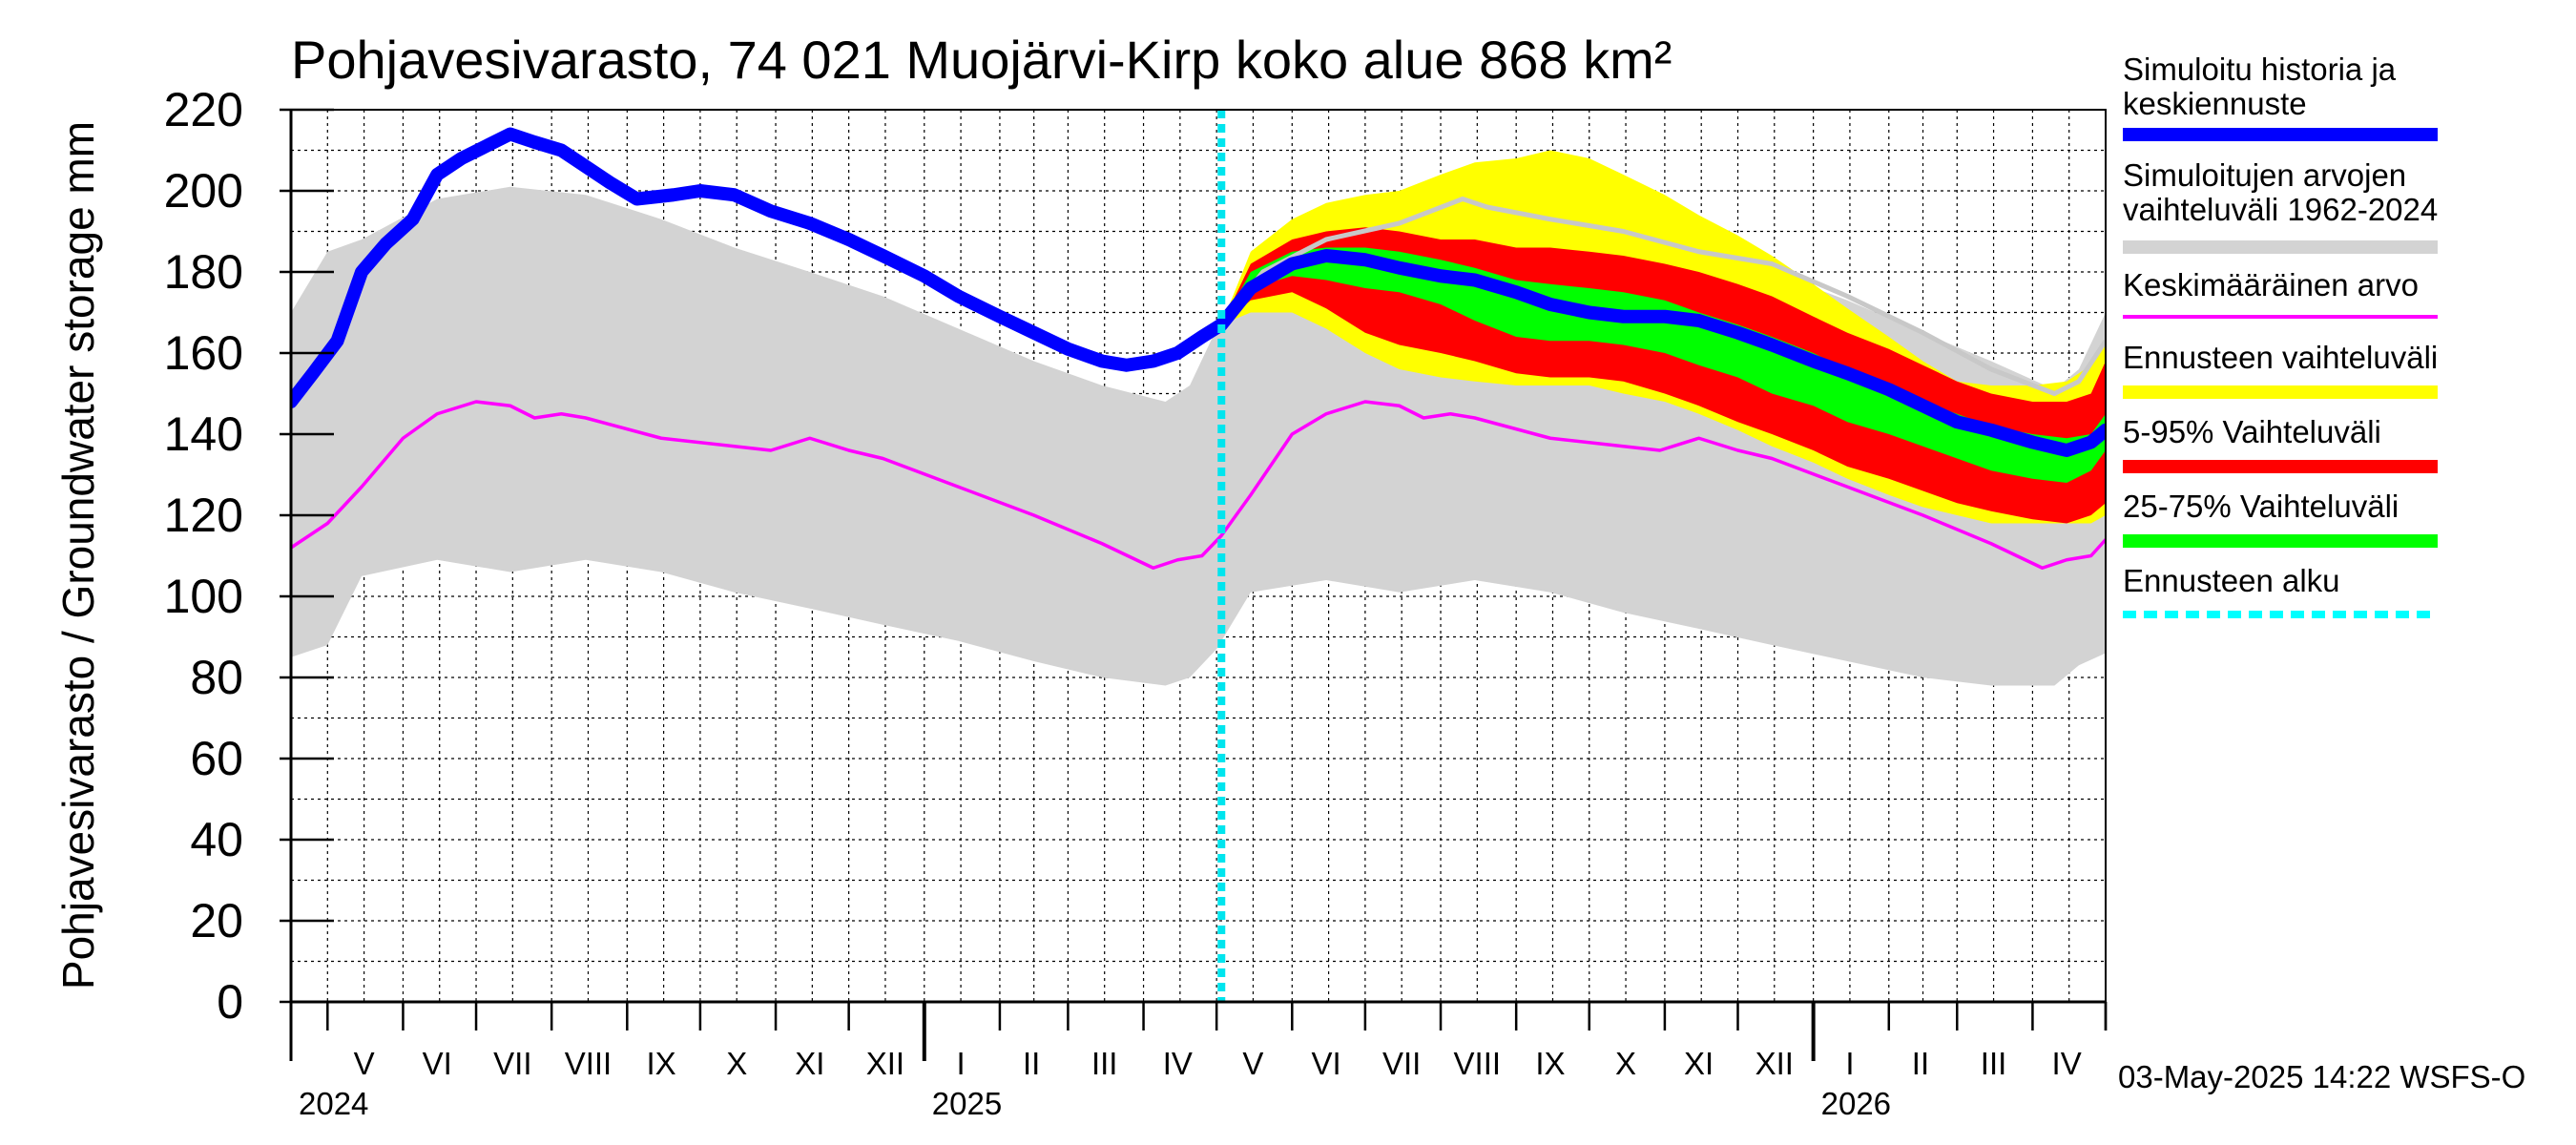 This screenshot has height=1145, width=2576. Describe the element at coordinates (216, 920) in the screenshot. I see `y-tick-label: 20` at that location.